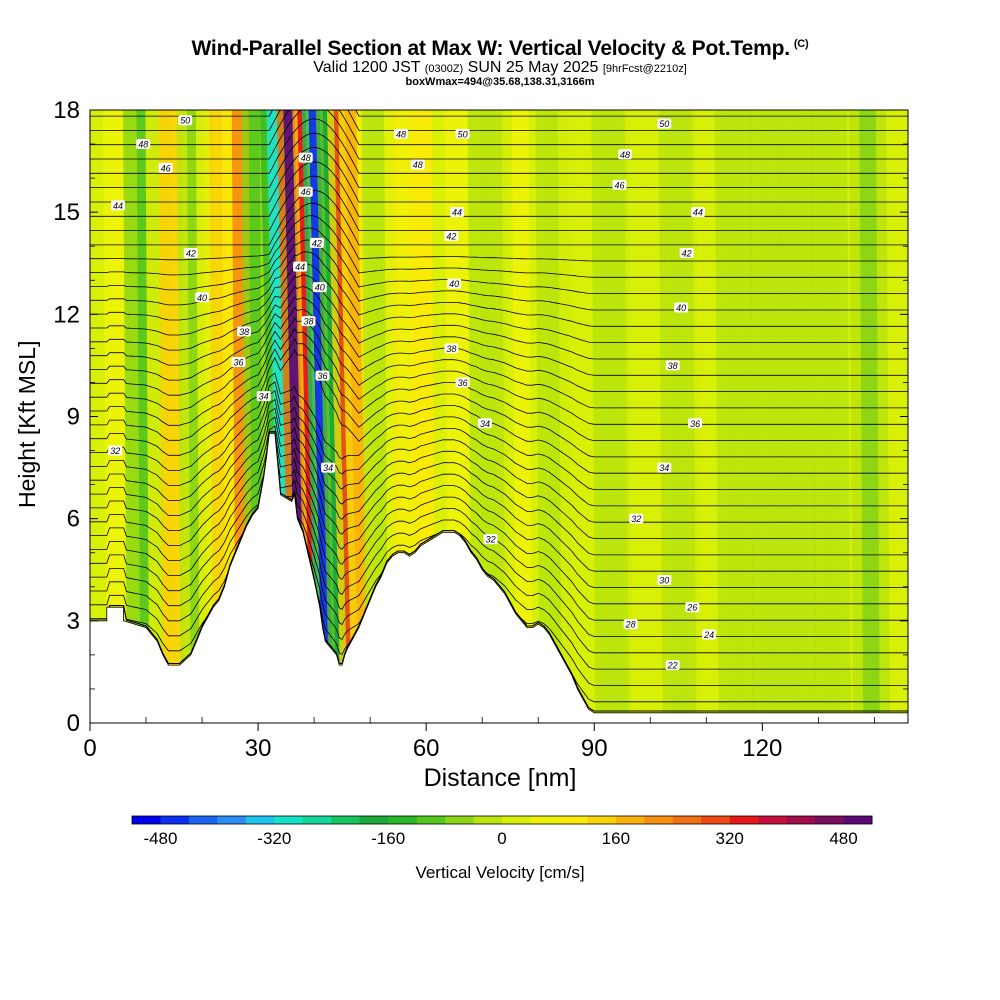 This screenshot has width=1000, height=1000. What do you see at coordinates (664, 467) in the screenshot?
I see `contour-label-36: 34` at bounding box center [664, 467].